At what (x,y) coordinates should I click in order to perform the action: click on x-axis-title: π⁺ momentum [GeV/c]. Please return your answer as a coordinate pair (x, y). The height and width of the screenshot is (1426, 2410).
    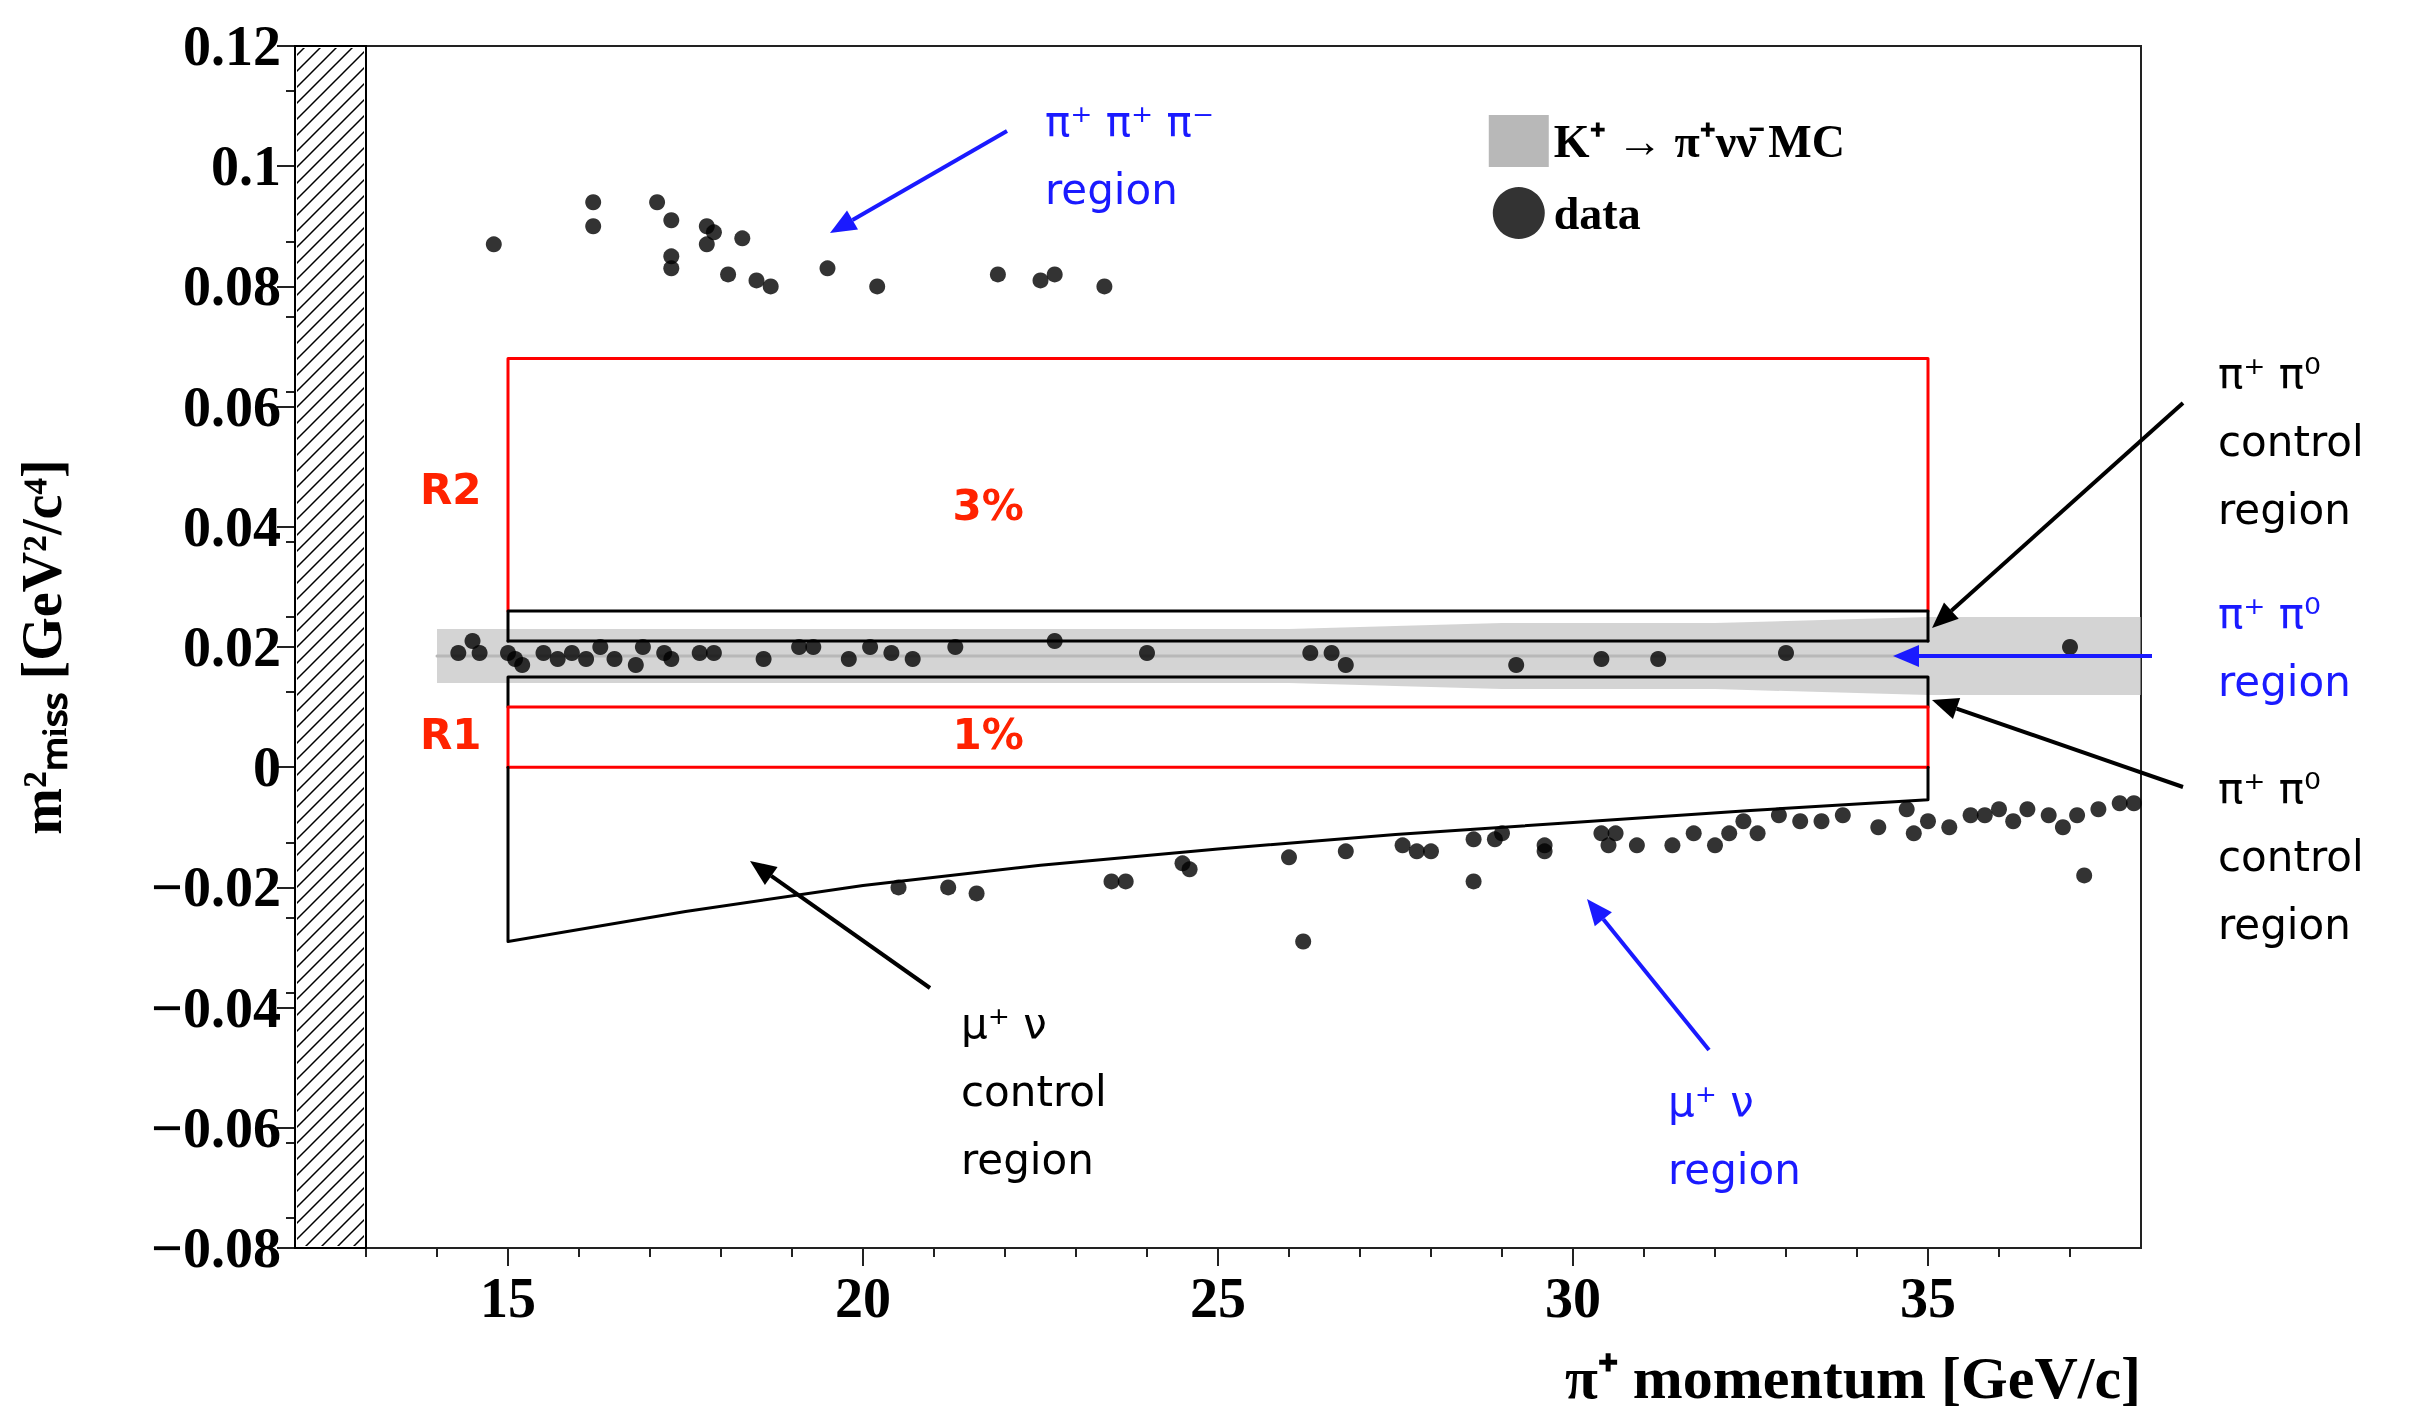
    Looking at the image, I should click on (1852, 1378).